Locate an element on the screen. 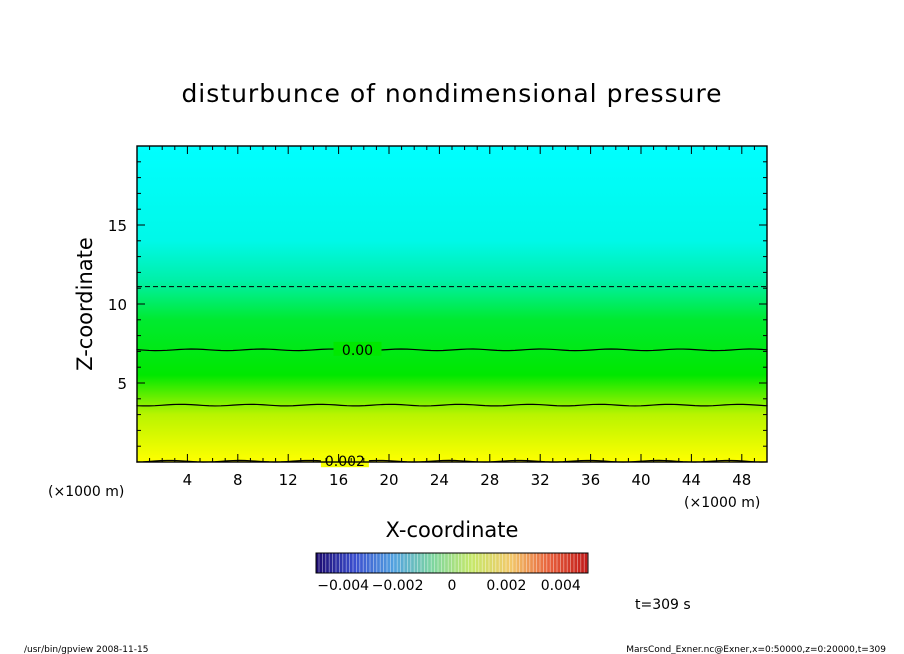 The height and width of the screenshot is (654, 904). chart-title: disturbunce of nondimensional pressure is located at coordinates (451, 93).